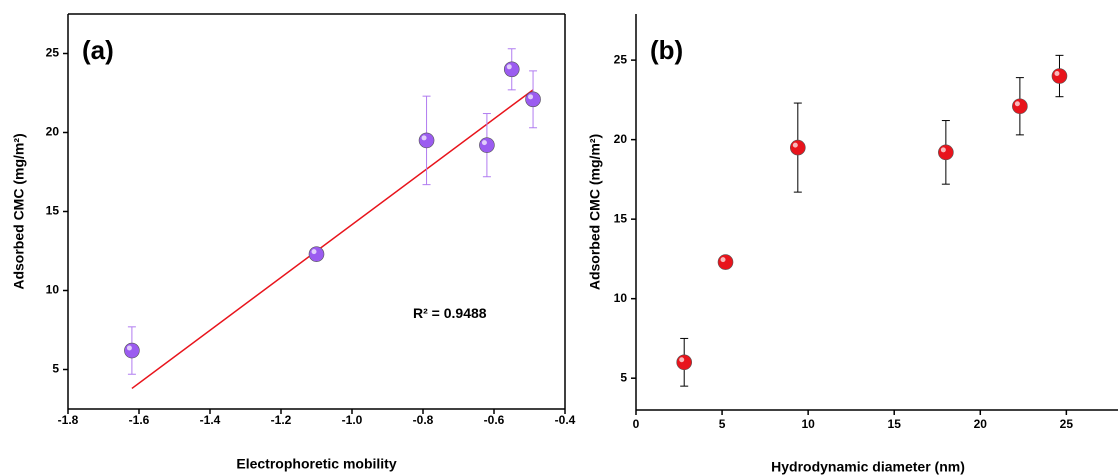  What do you see at coordinates (316, 464) in the screenshot?
I see `x-axis-title: Electrophoretic mobility` at bounding box center [316, 464].